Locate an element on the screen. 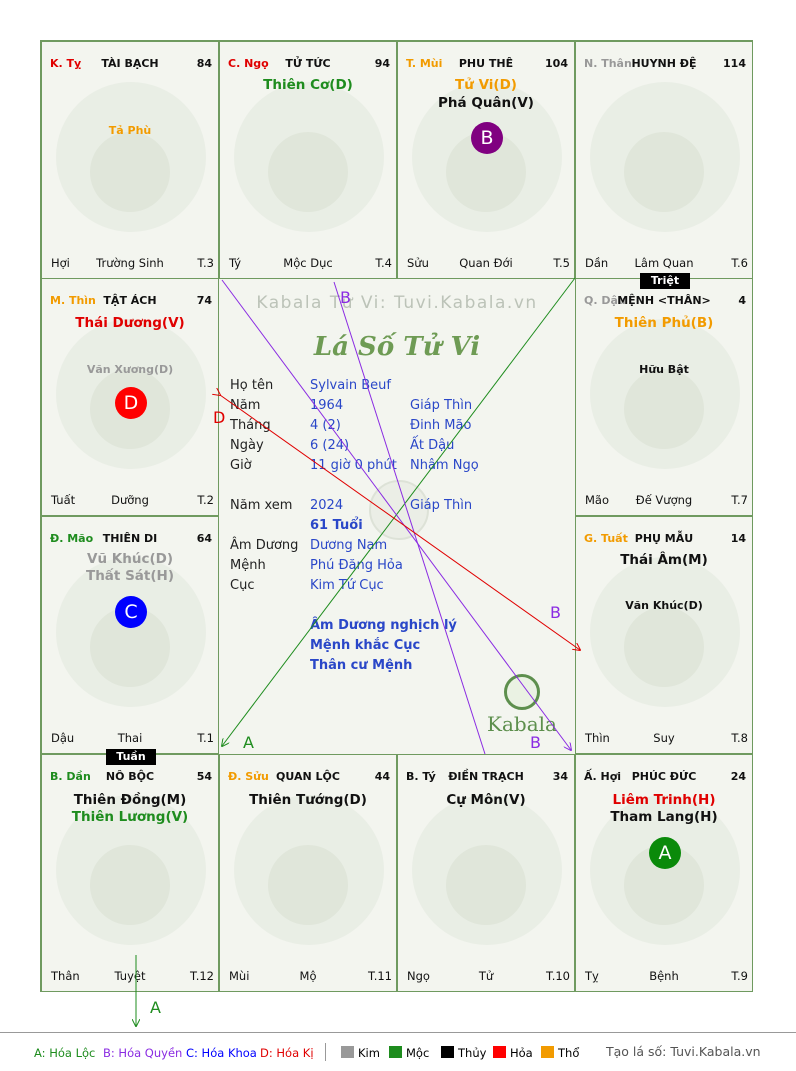  can-chi-label: Q. Dậu is located at coordinates (605, 300).